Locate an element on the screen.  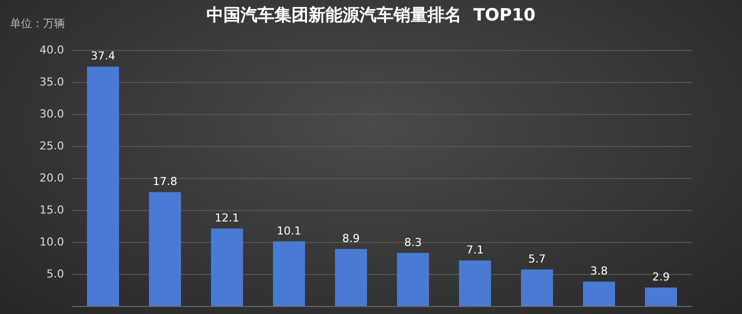
data-label: 12.1 is located at coordinates (227, 218).